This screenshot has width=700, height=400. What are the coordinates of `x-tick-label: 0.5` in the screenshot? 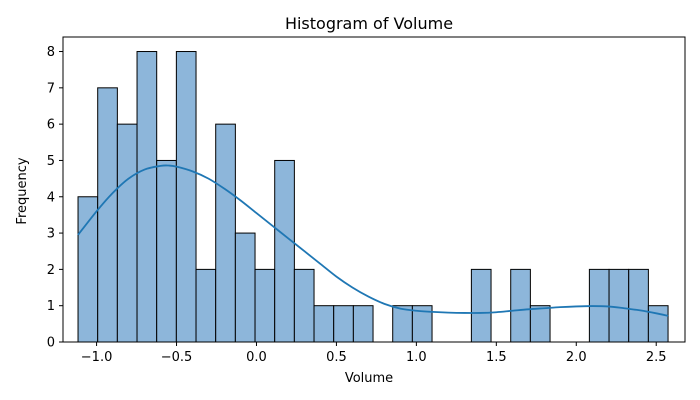 It's located at (336, 357).